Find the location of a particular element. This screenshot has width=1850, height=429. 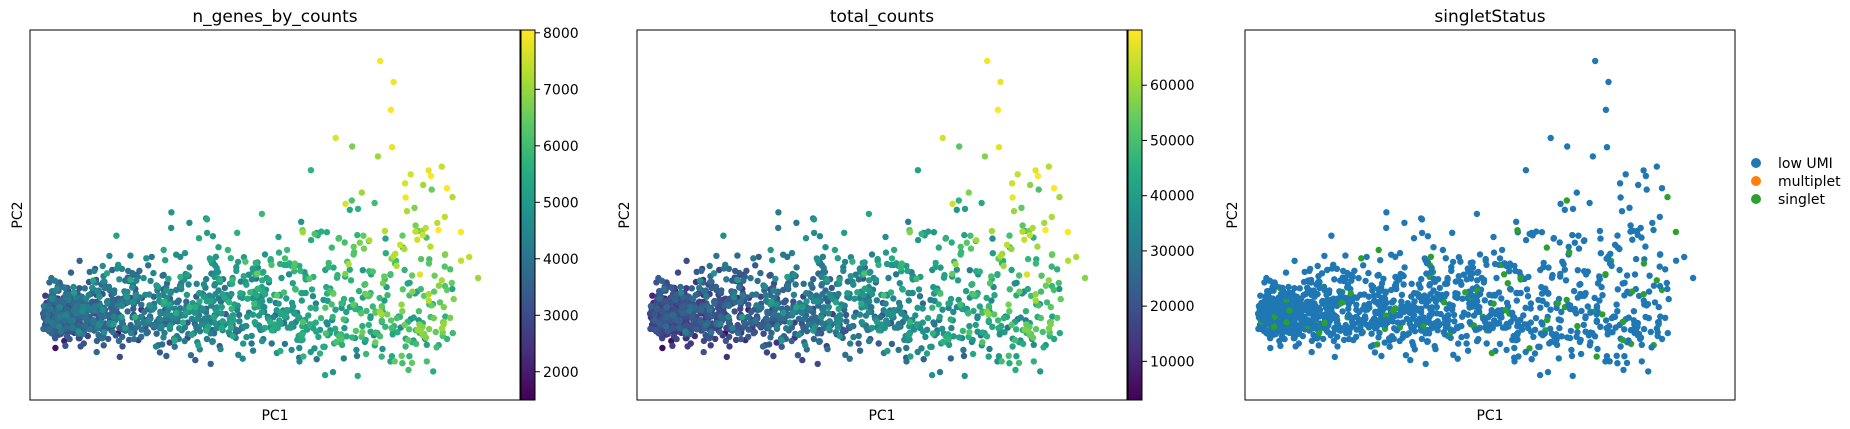

colorbar-tick-label: 8000 is located at coordinates (561, 34).